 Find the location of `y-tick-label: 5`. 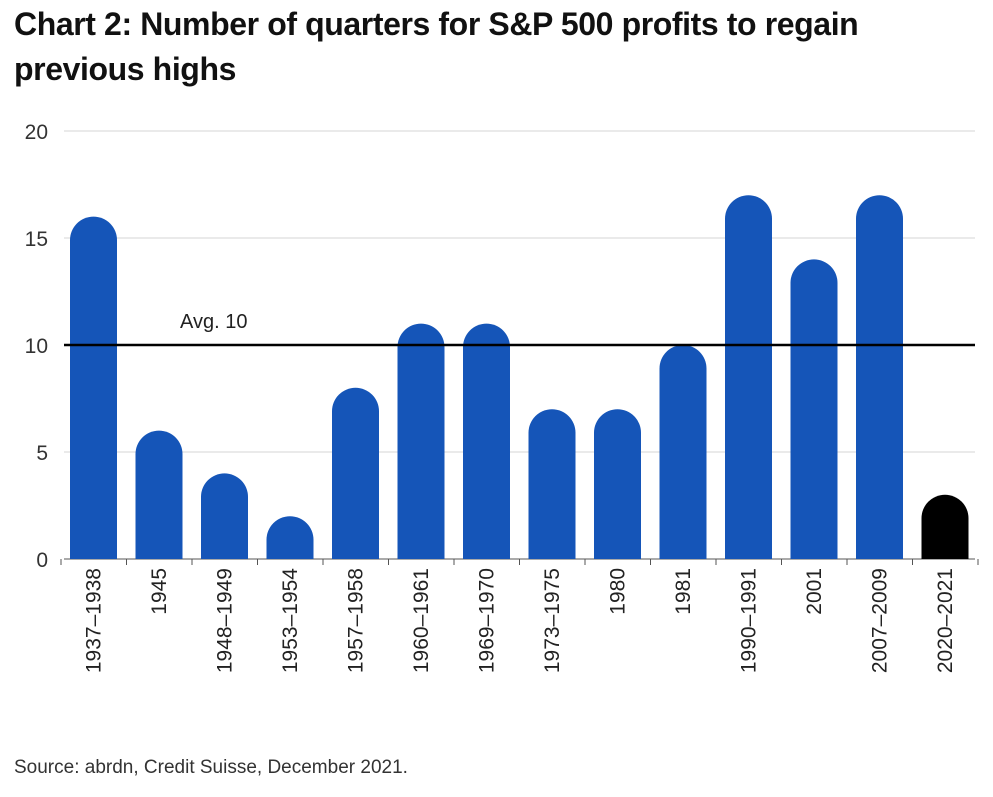

y-tick-label: 5 is located at coordinates (42, 453).